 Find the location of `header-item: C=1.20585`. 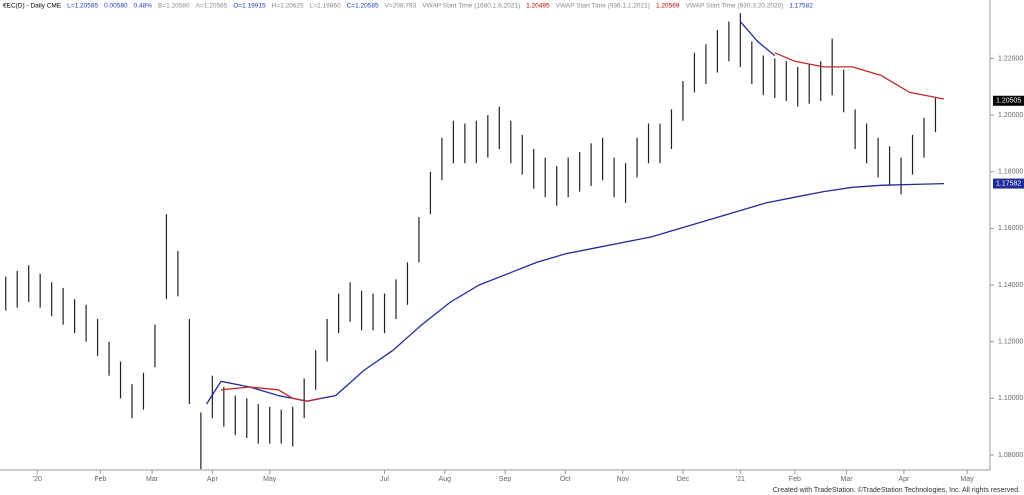

header-item: C=1.20585 is located at coordinates (363, 6).